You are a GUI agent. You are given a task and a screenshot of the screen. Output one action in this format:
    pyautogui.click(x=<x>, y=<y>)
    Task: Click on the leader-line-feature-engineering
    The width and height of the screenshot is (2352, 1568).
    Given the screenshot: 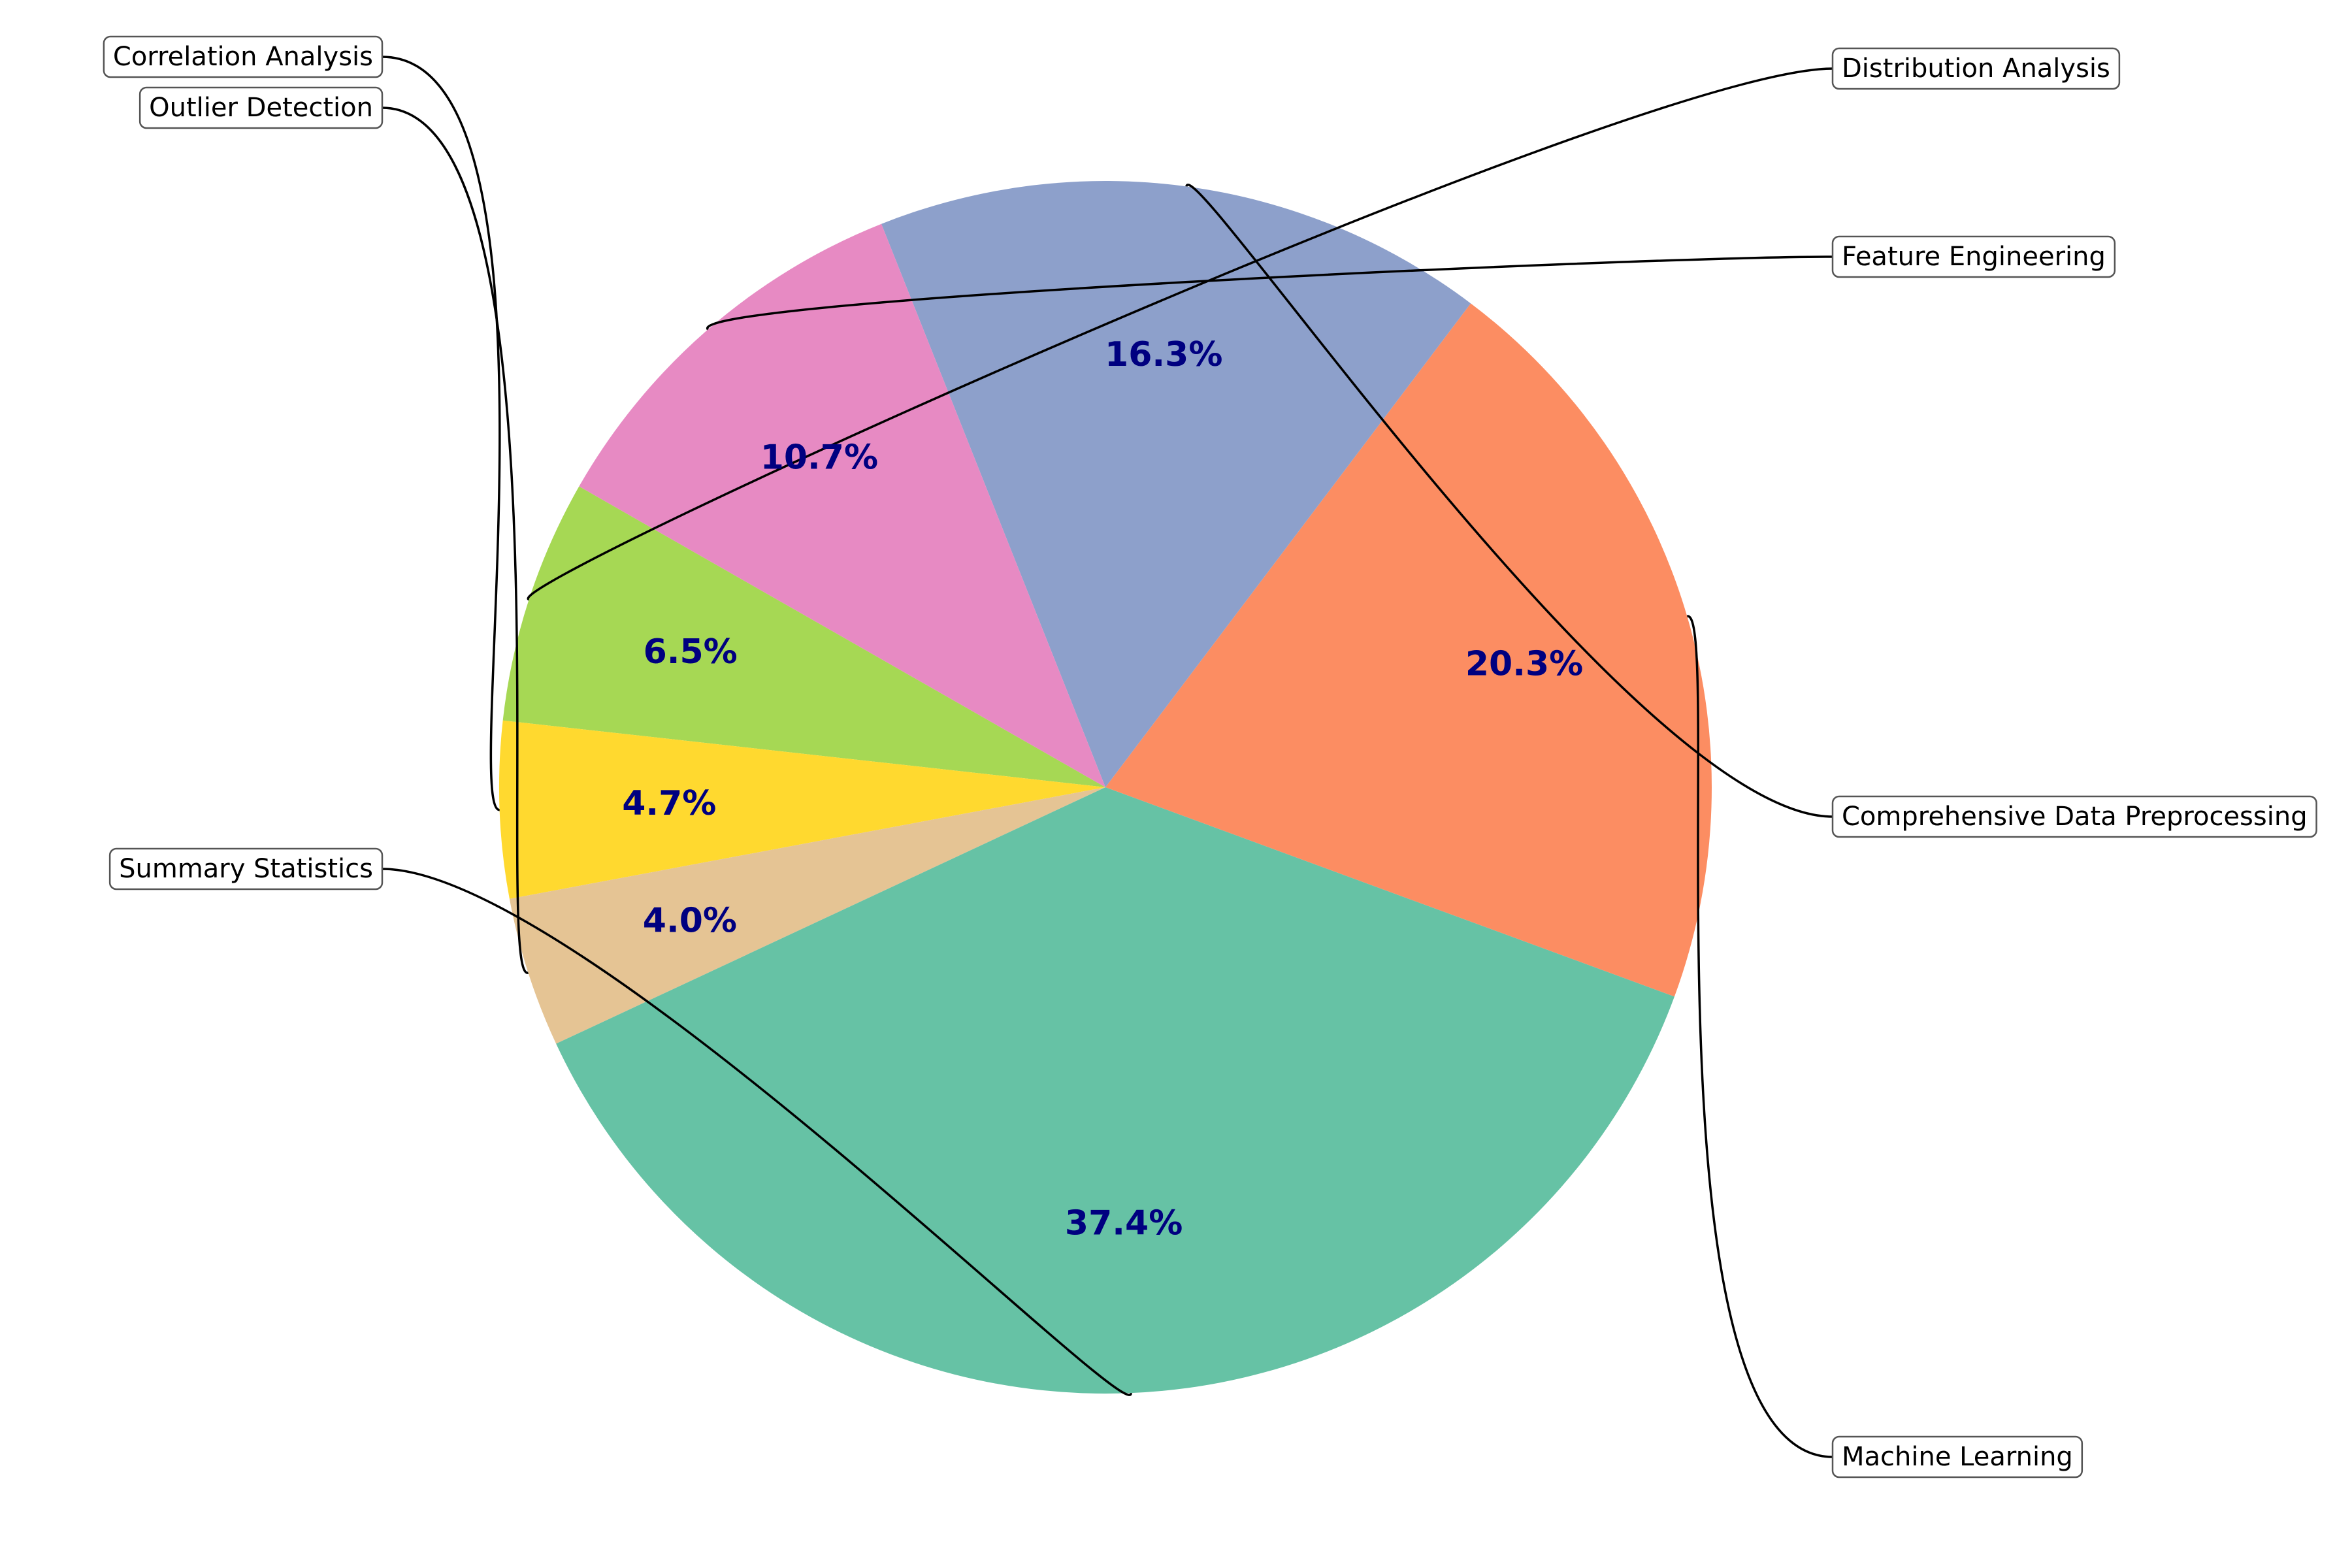 What is the action you would take?
    pyautogui.click(x=1269, y=293)
    